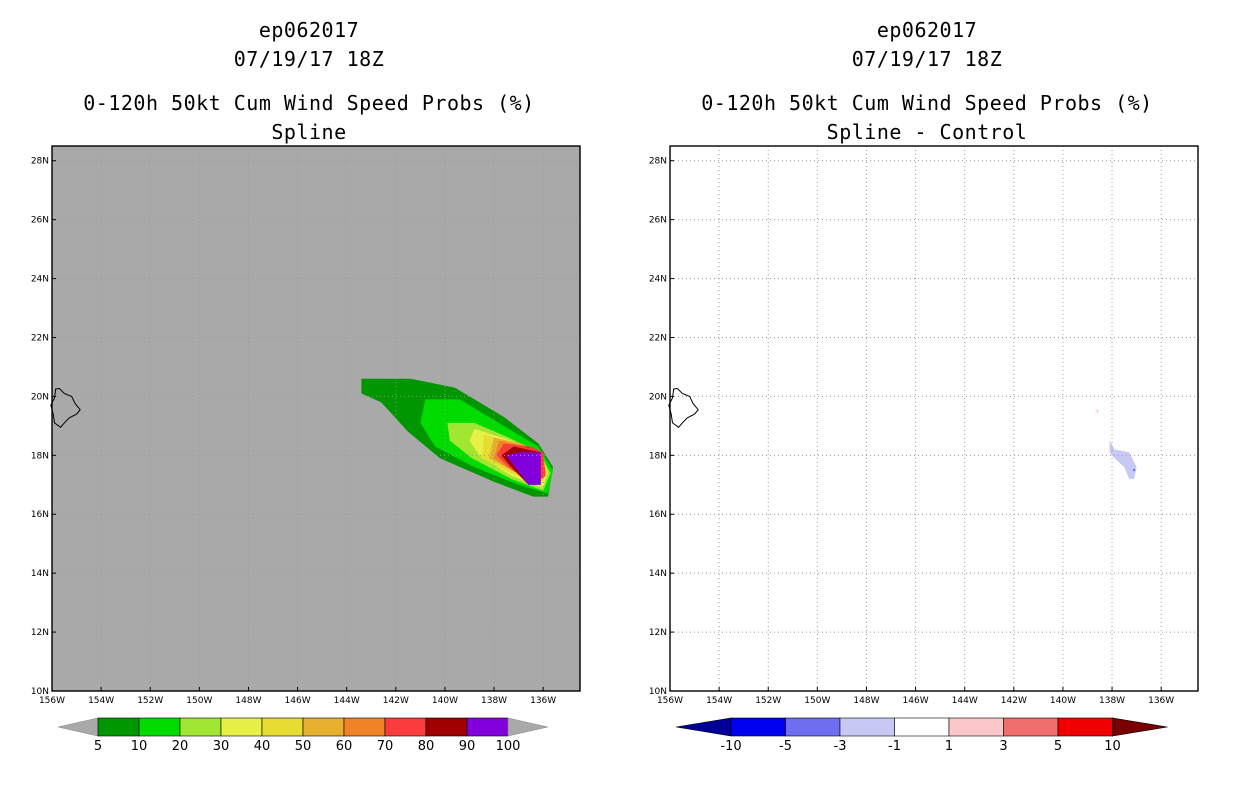 This screenshot has height=800, width=1236. What do you see at coordinates (785, 746) in the screenshot?
I see `colorbar-label: -5` at bounding box center [785, 746].